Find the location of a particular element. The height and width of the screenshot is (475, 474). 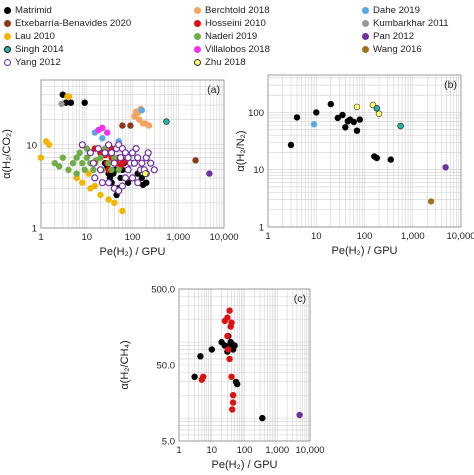

y-tick-label: 100 is located at coordinates (256, 113).